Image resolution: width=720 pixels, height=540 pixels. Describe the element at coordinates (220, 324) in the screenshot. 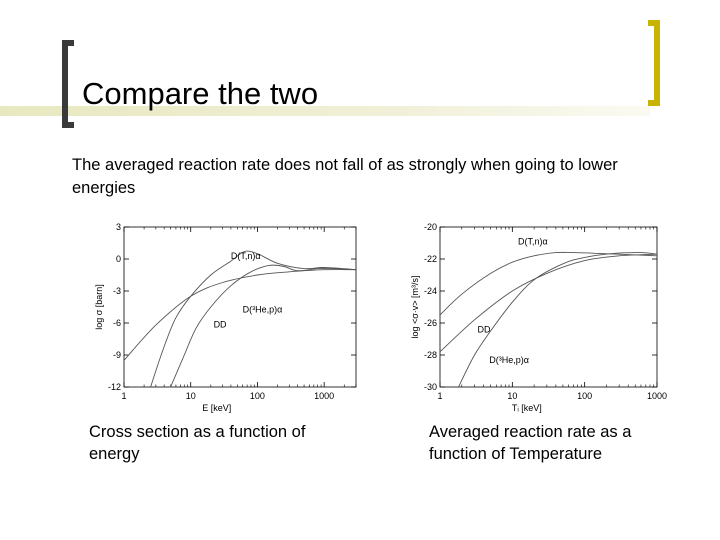

I see `series-annotation-2: DD` at that location.